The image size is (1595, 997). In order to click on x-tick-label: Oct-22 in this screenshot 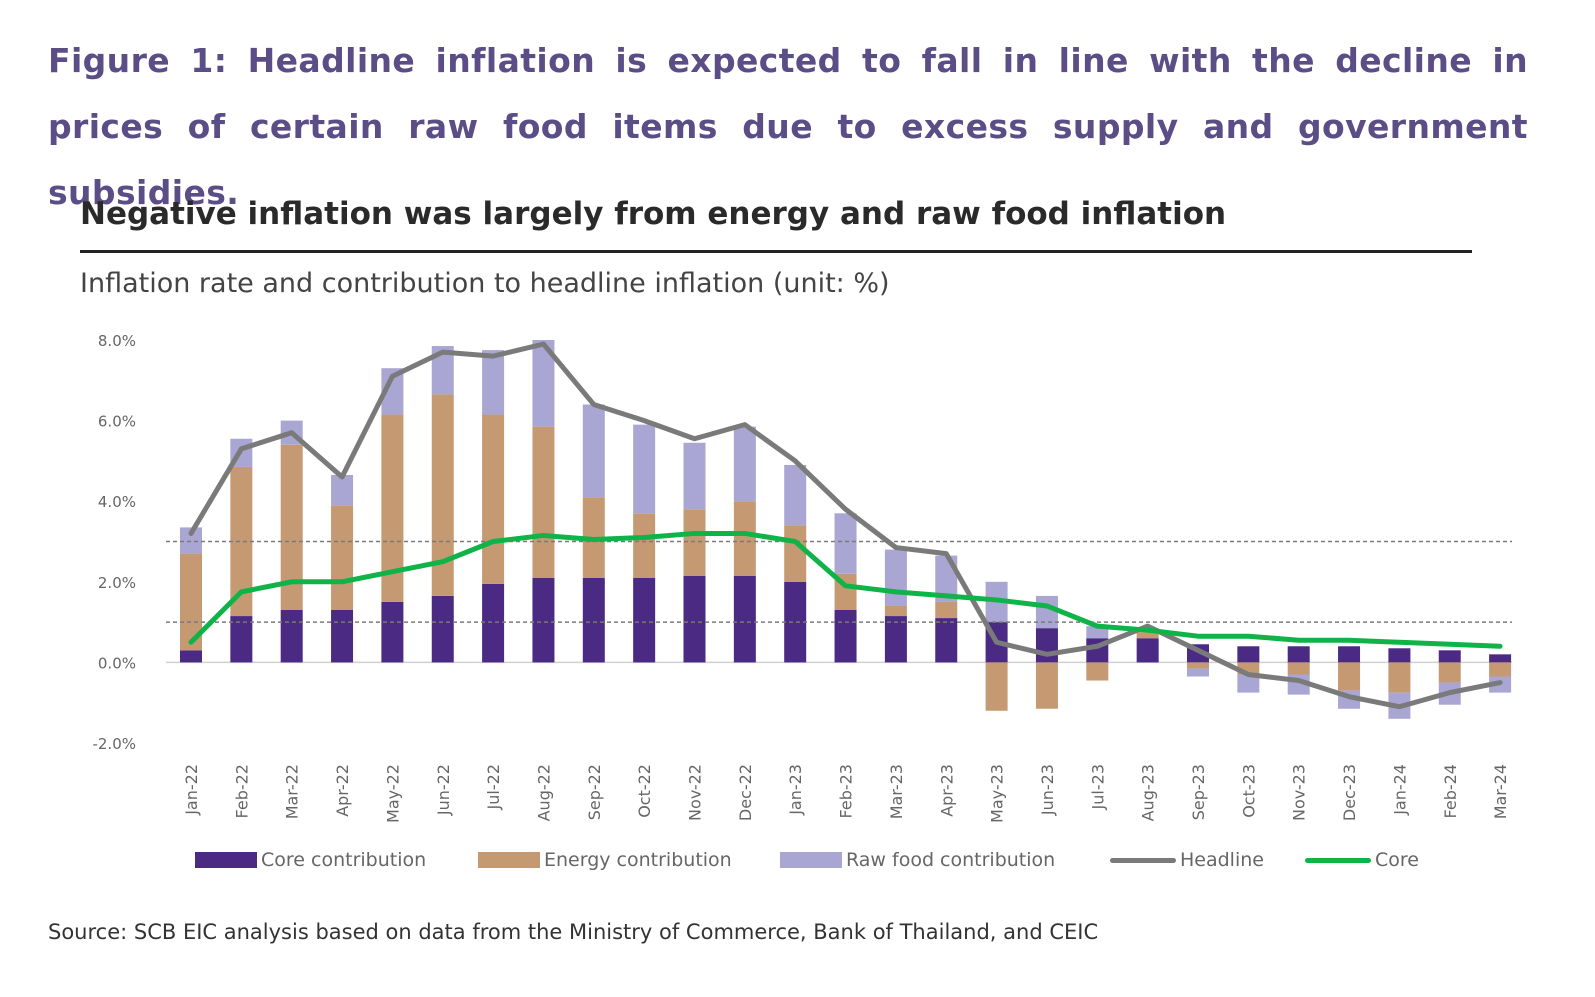, I will do `click(644, 791)`.